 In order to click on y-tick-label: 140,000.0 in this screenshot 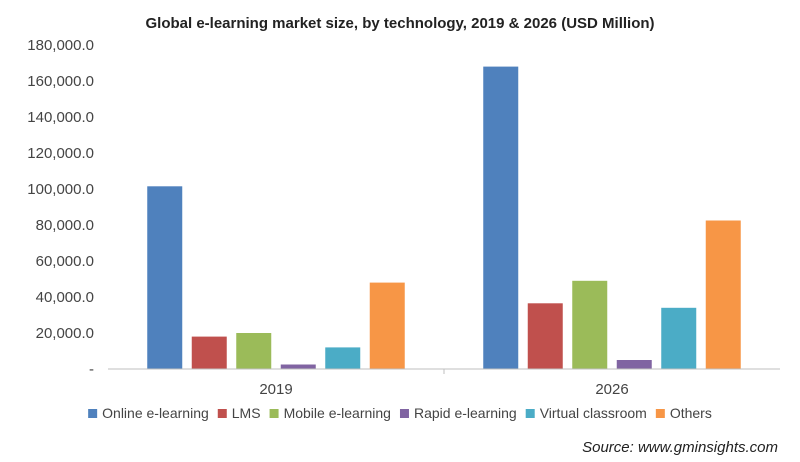, I will do `click(60, 117)`.